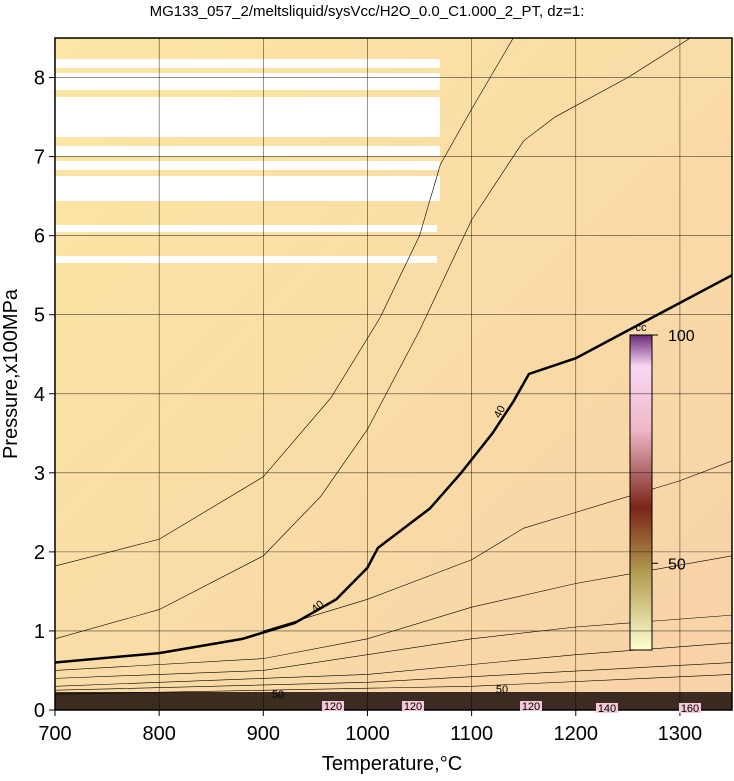 The height and width of the screenshot is (781, 734). I want to click on y-tick-label: 8, so click(39, 79).